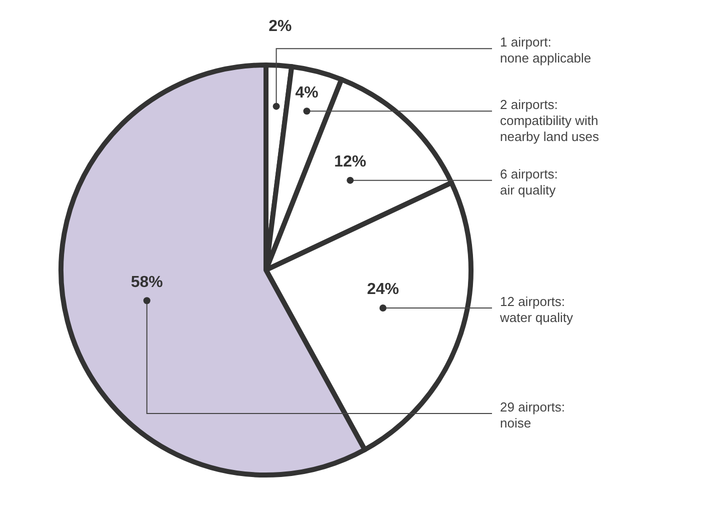 The width and height of the screenshot is (716, 525). I want to click on data-label: 12%, so click(350, 162).